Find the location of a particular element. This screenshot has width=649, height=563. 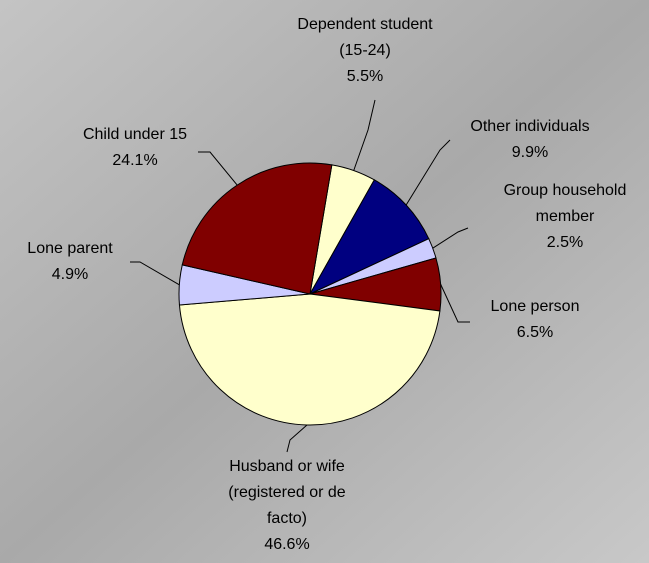

category-label: Child under 15 is located at coordinates (135, 134).